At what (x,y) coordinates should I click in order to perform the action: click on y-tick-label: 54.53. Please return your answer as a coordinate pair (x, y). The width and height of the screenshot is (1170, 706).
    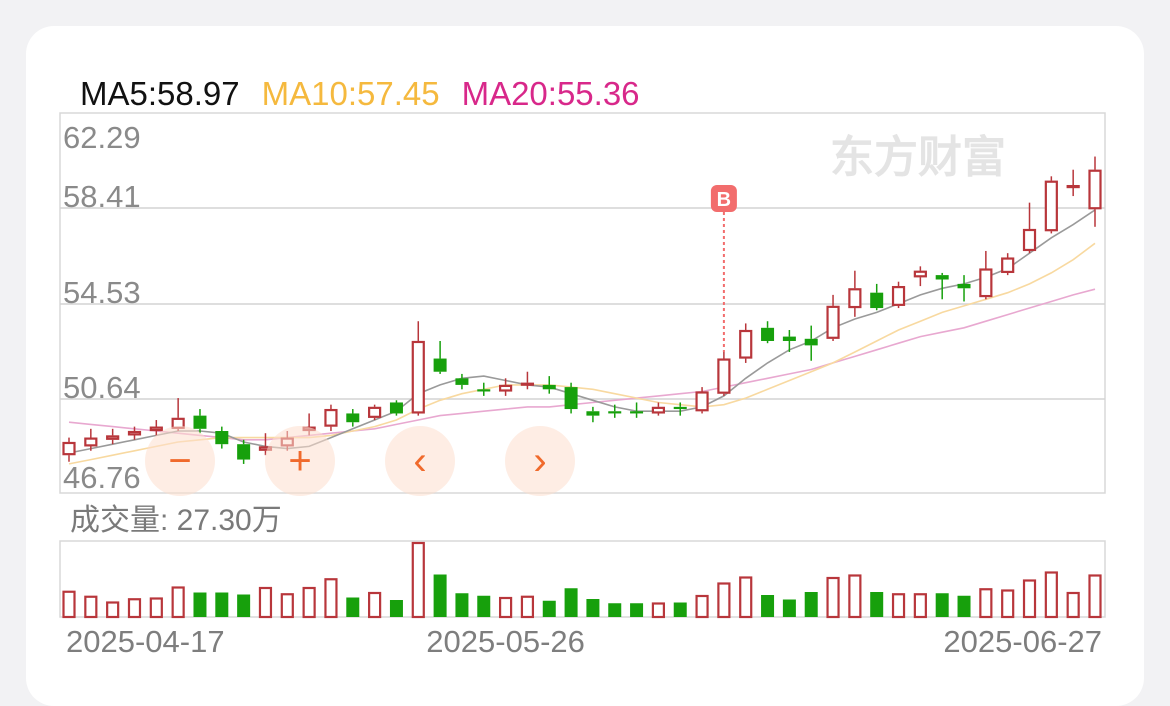
    Looking at the image, I should click on (102, 292).